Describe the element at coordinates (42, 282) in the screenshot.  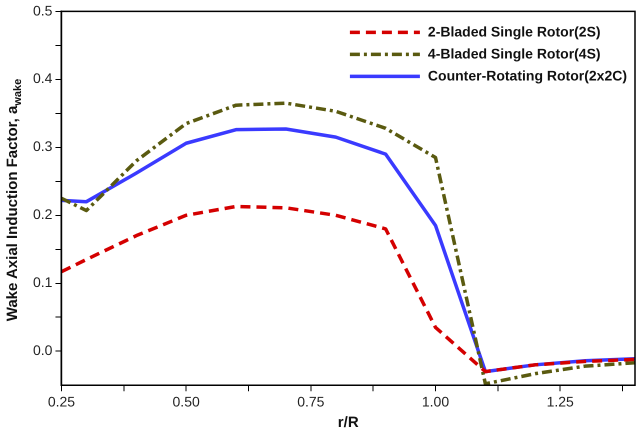
I see `y-tick-label: 0.1` at that location.